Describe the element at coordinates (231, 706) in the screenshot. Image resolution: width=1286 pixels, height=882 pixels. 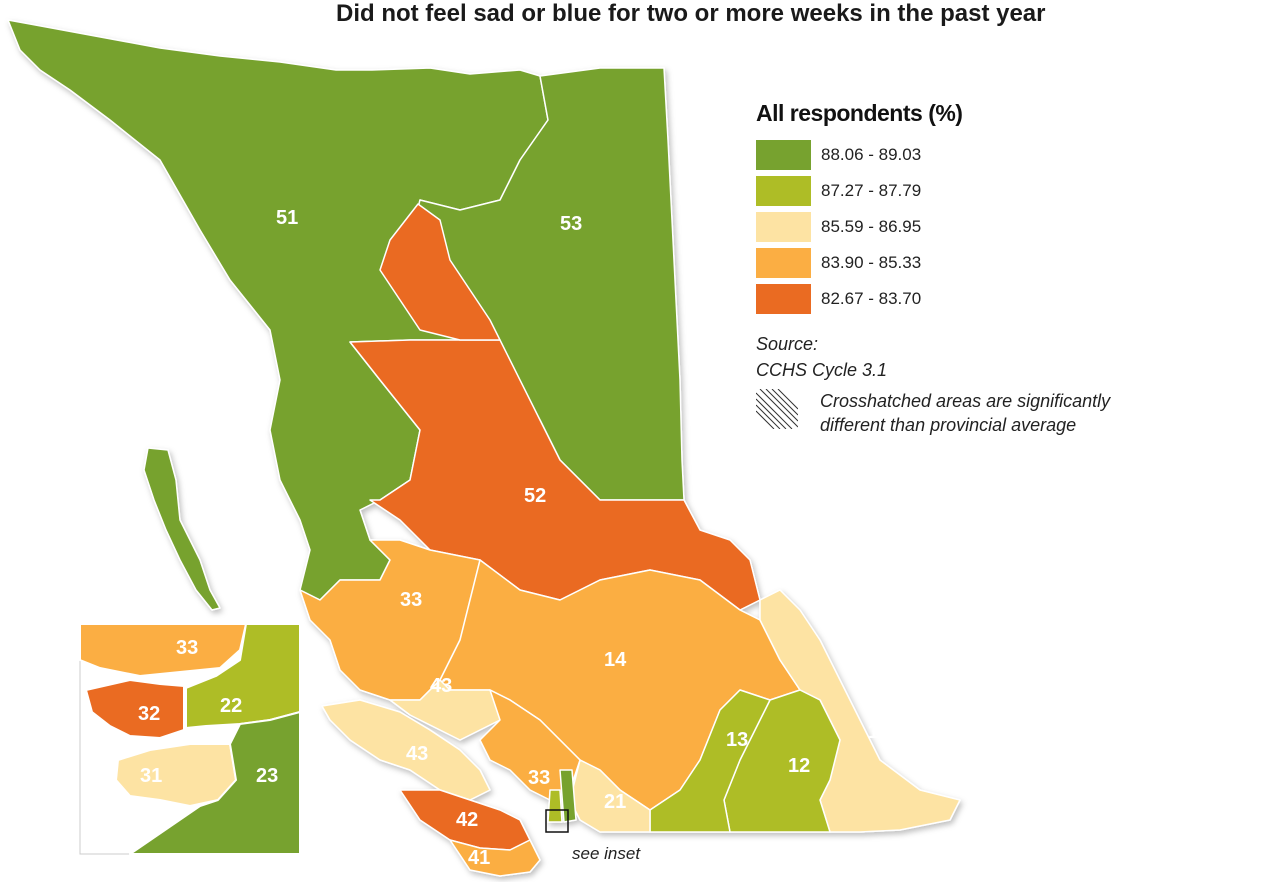
I see `inset-label-22: 22` at that location.